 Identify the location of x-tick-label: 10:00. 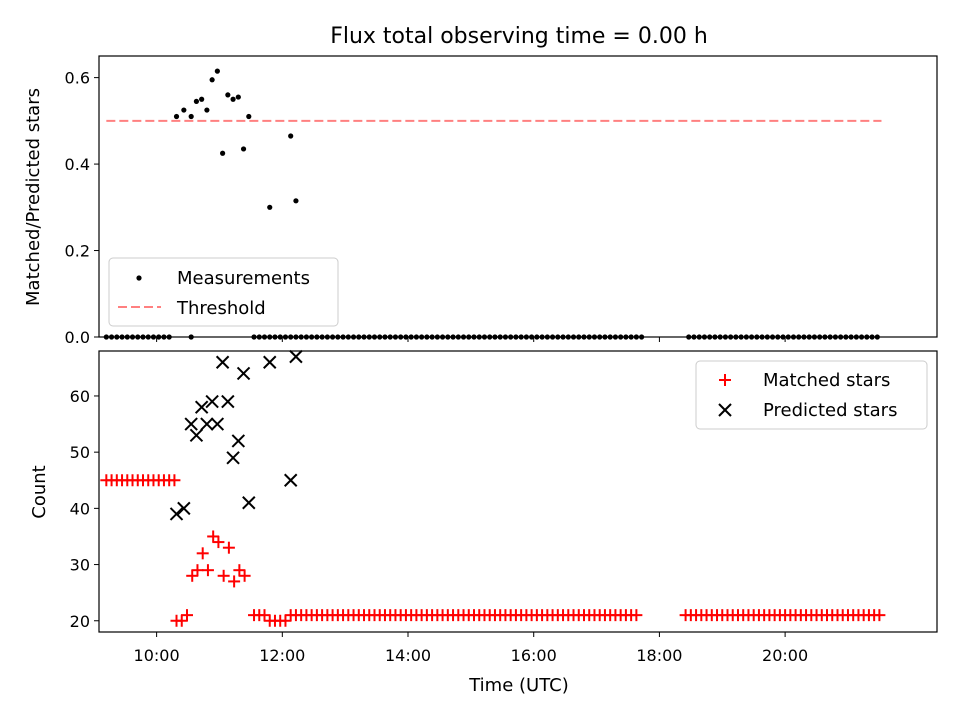
(157, 655).